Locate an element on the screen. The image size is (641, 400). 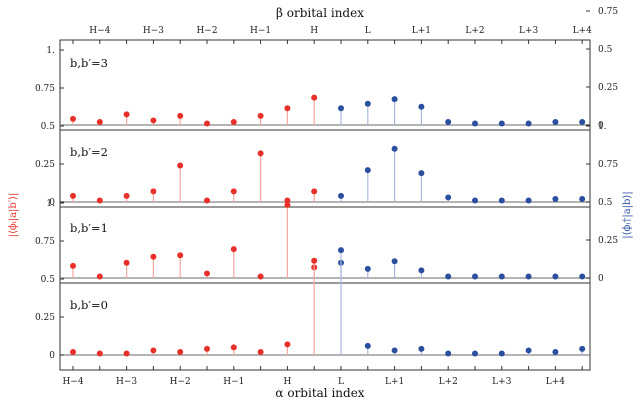
x-tick-label-top: H−4 is located at coordinates (99, 31).